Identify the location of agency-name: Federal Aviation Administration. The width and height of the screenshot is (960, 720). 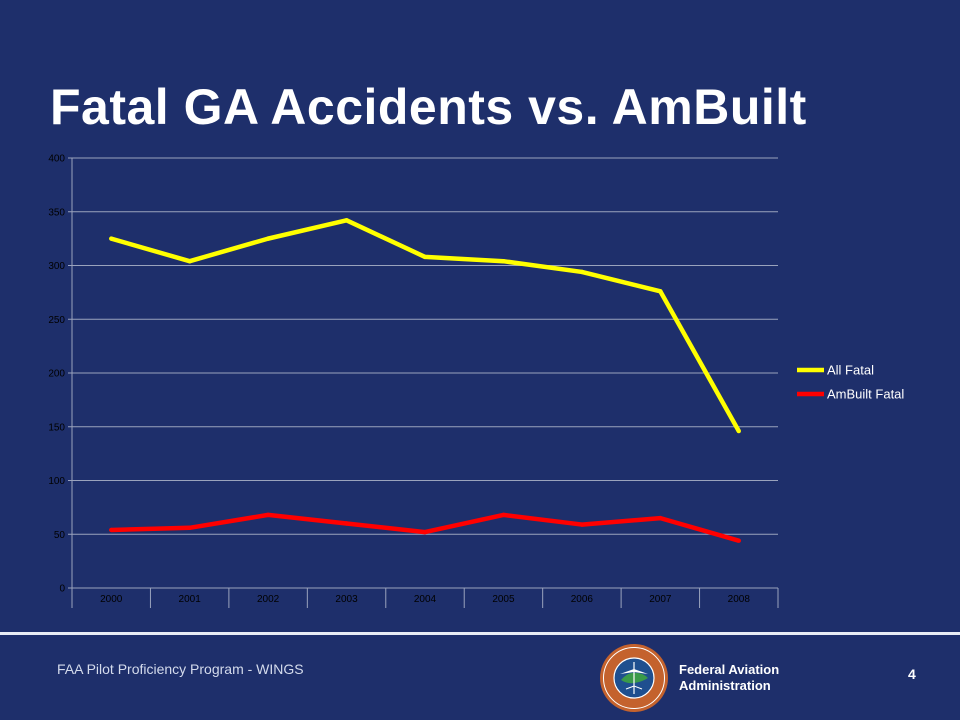
(729, 678).